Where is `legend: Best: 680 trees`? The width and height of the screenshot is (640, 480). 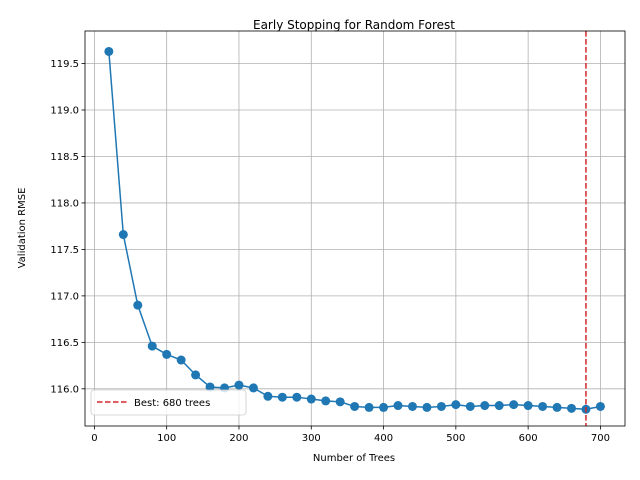 legend: Best: 680 trees is located at coordinates (168, 402).